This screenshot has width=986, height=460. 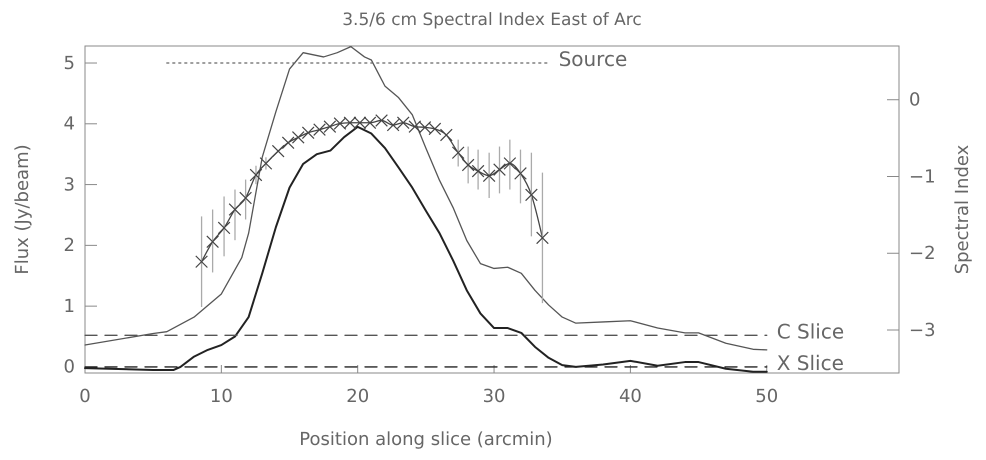 What do you see at coordinates (922, 177) in the screenshot?
I see `y2-tick-label: −1` at bounding box center [922, 177].